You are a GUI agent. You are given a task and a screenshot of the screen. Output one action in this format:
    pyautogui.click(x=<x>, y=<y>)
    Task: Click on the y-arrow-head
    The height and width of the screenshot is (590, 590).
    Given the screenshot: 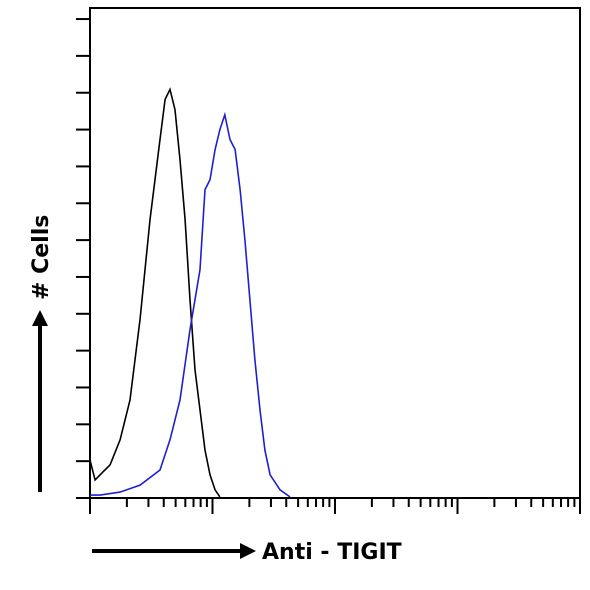 What is the action you would take?
    pyautogui.click(x=40, y=318)
    